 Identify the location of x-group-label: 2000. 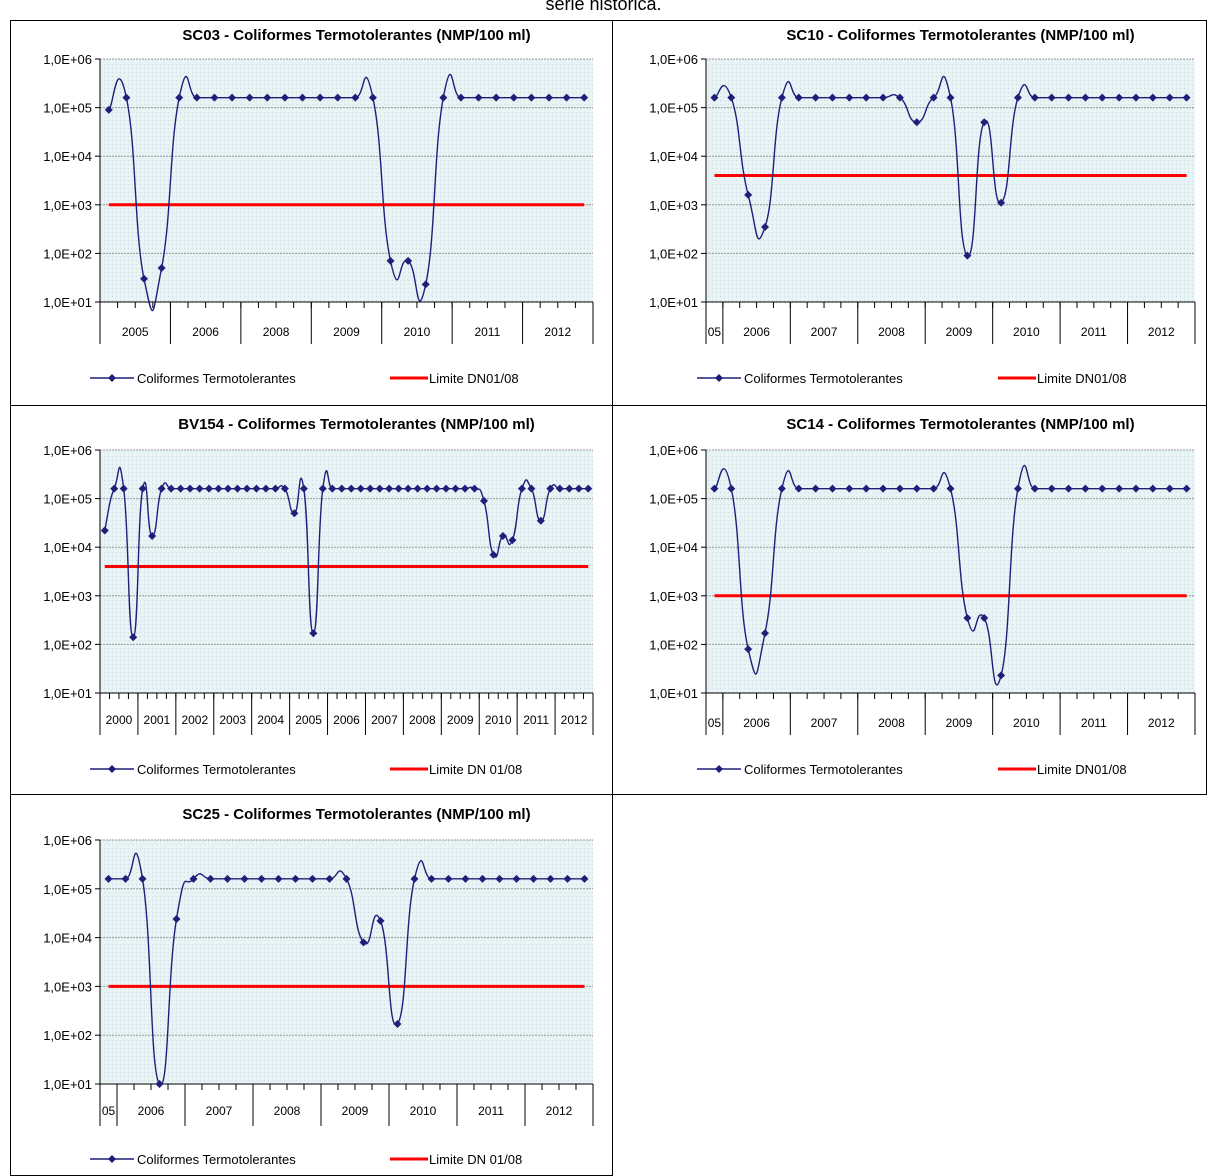
(119, 720).